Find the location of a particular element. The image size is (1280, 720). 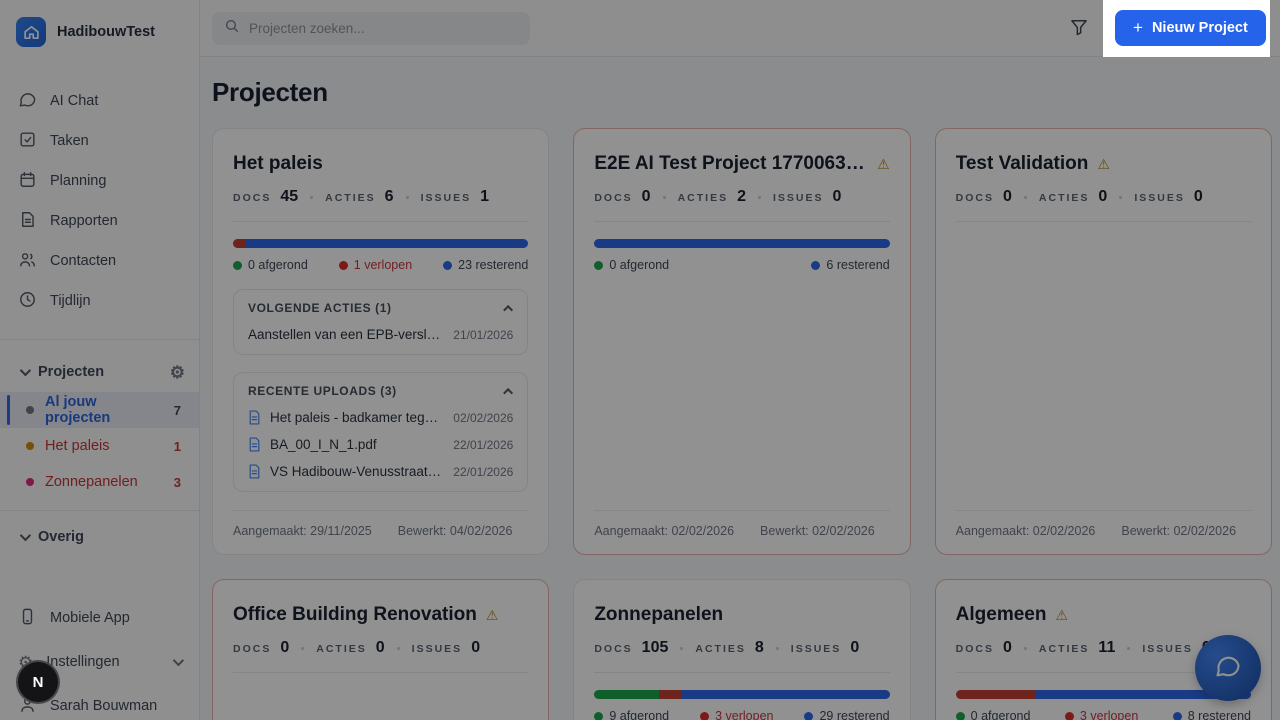

projects-section-label: Projecten is located at coordinates (71, 372).